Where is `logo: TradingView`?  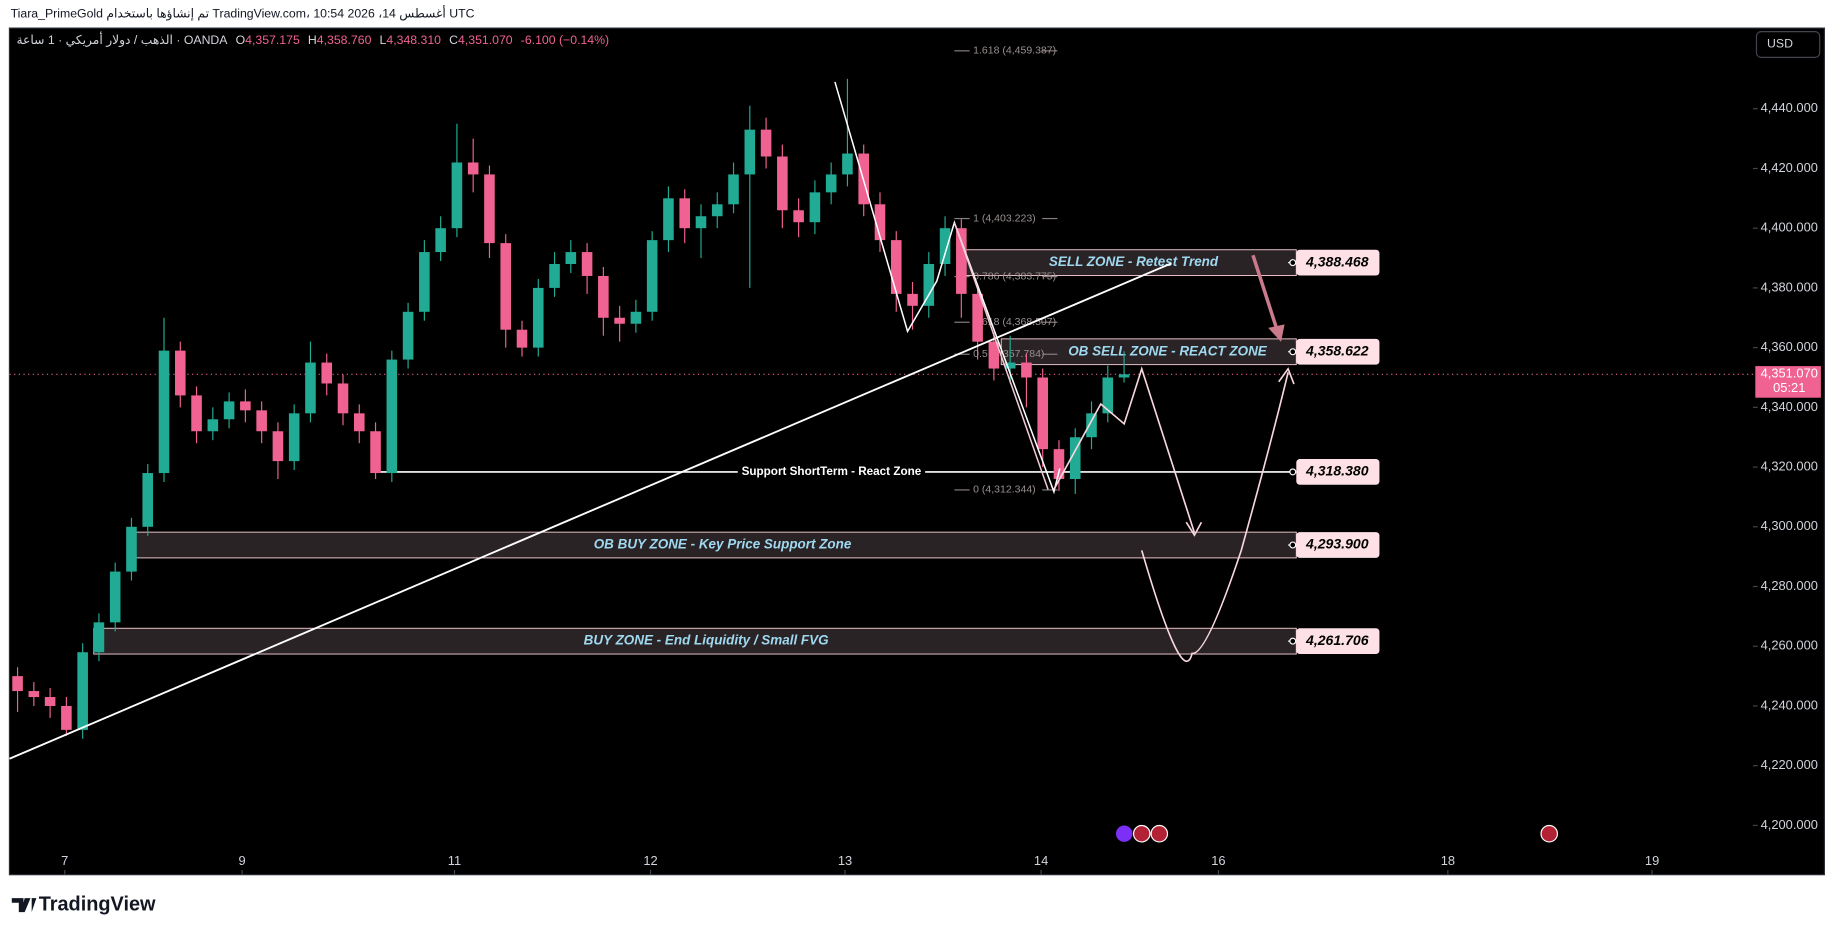 logo: TradingView is located at coordinates (83, 904).